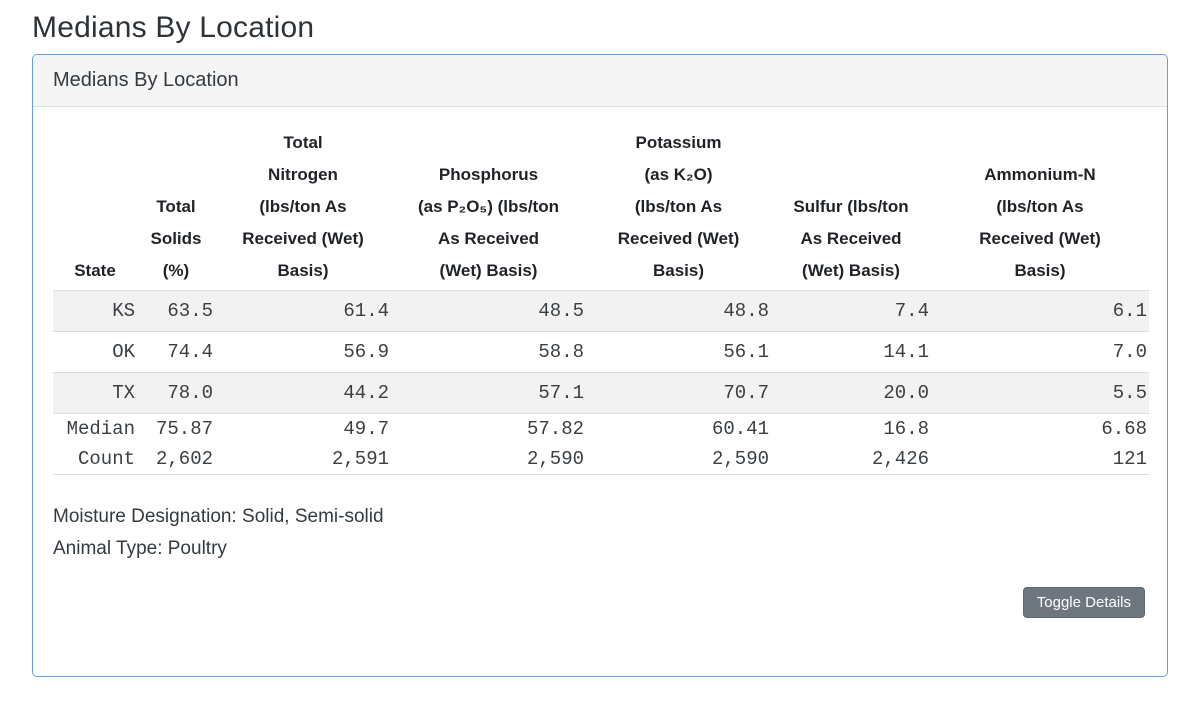 The image size is (1200, 703). I want to click on value-cell: 20.0, so click(906, 393).